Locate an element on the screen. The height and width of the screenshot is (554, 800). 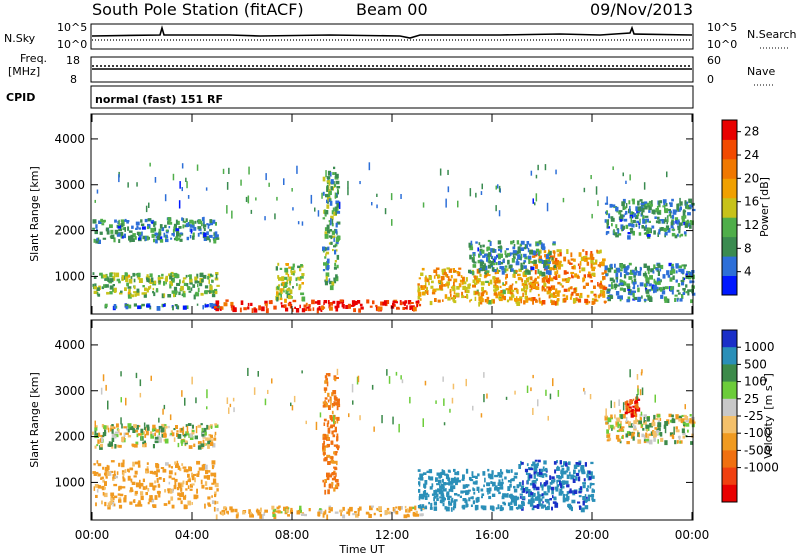
power-colorbar-segment is located at coordinates (729, 266).